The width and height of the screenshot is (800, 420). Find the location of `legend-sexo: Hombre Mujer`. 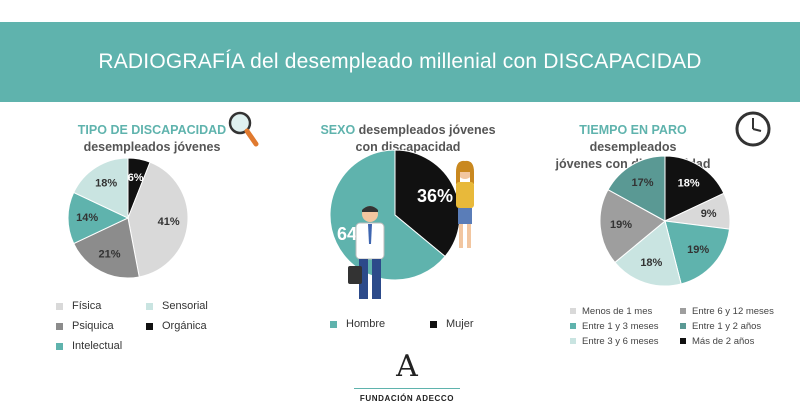

legend-sexo: Hombre Mujer is located at coordinates (410, 328).